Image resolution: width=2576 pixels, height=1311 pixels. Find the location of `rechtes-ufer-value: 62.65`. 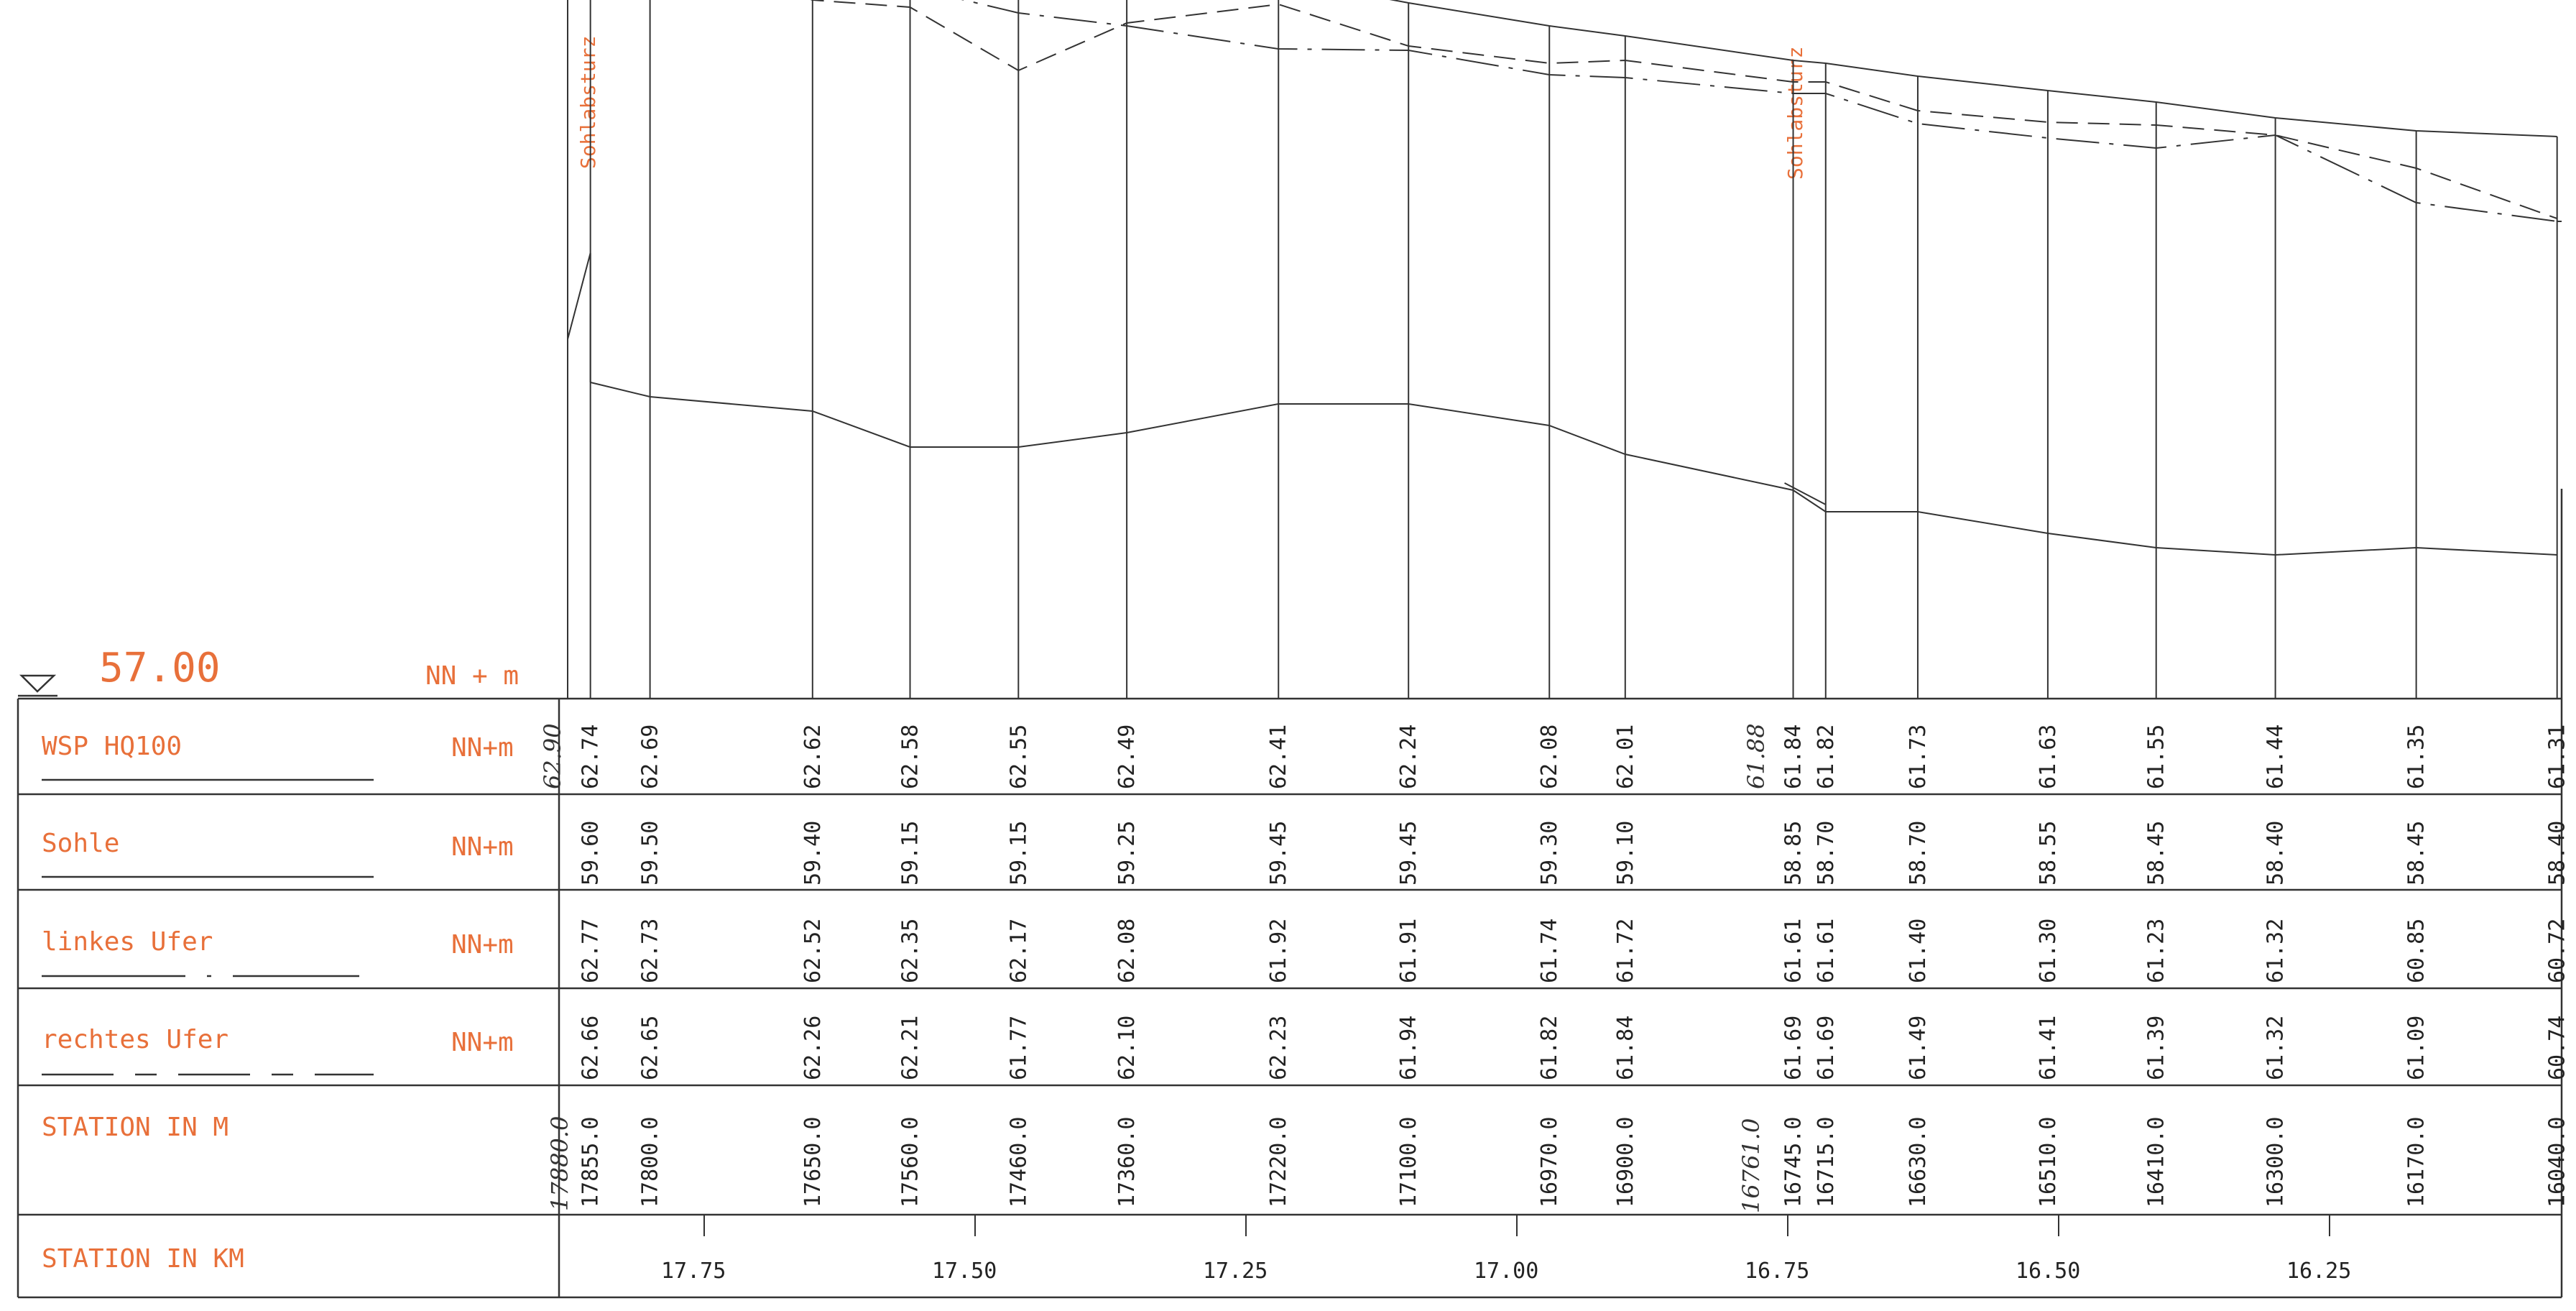

rechtes-ufer-value: 62.65 is located at coordinates (650, 1048).